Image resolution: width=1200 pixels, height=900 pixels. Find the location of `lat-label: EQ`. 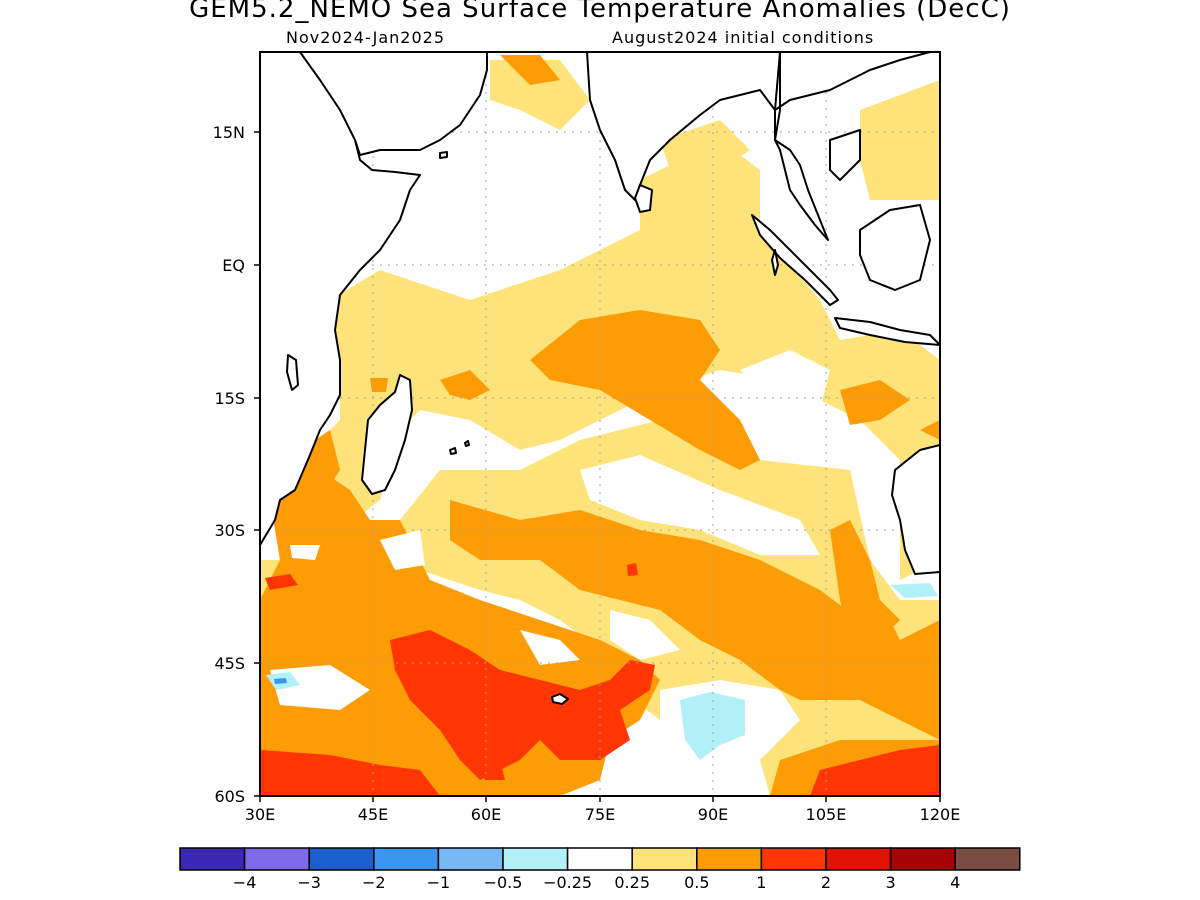

lat-label: EQ is located at coordinates (233, 265).